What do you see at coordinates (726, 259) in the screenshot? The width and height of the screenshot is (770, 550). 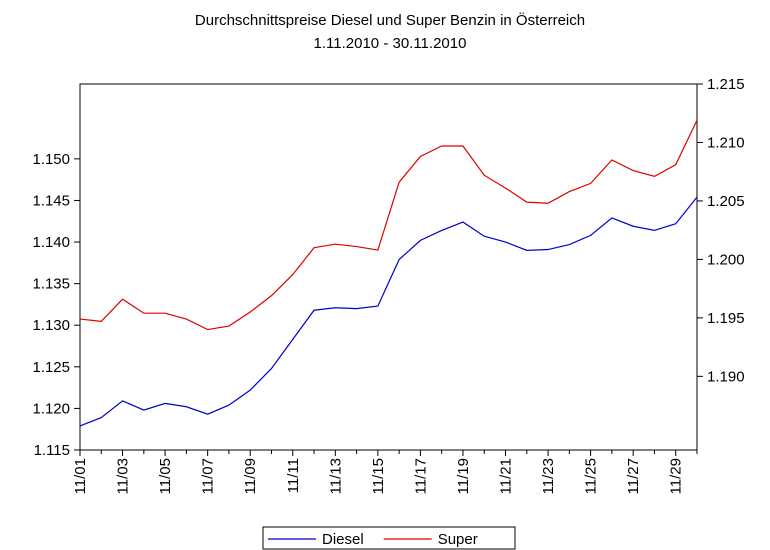 I see `y2-tick-label: 1.200` at bounding box center [726, 259].